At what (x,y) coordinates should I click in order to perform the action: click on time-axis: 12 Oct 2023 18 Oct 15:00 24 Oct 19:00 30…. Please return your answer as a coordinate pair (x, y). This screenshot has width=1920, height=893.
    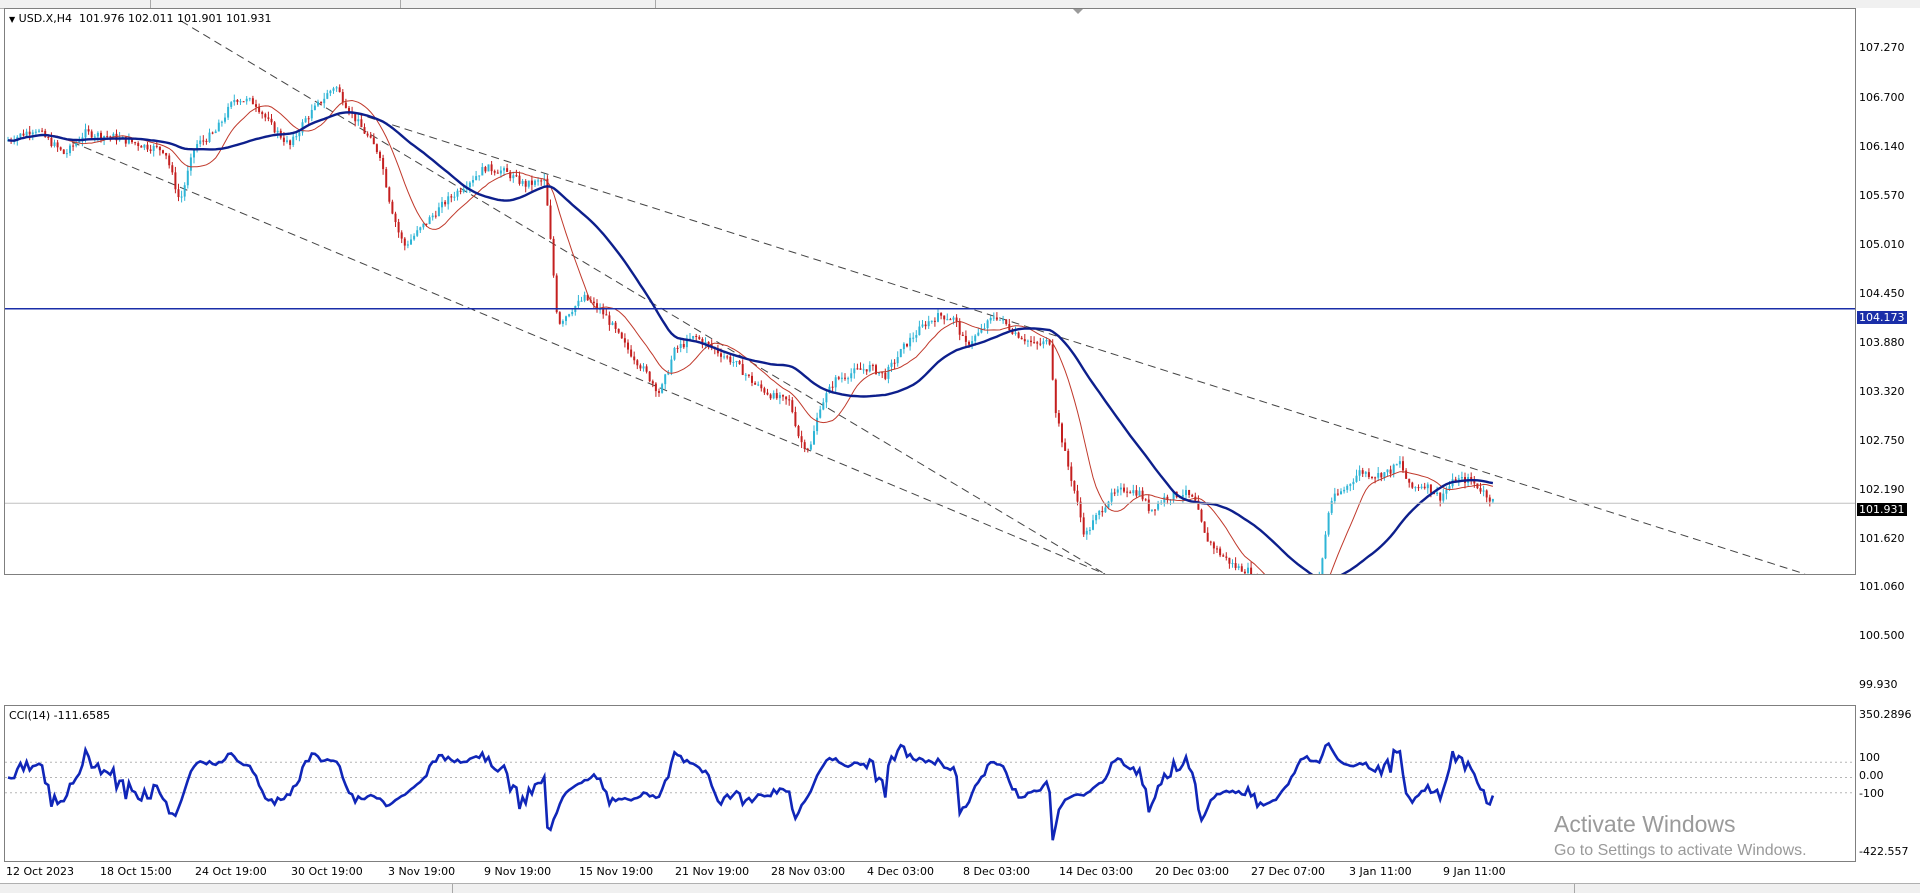
    Looking at the image, I should click on (960, 872).